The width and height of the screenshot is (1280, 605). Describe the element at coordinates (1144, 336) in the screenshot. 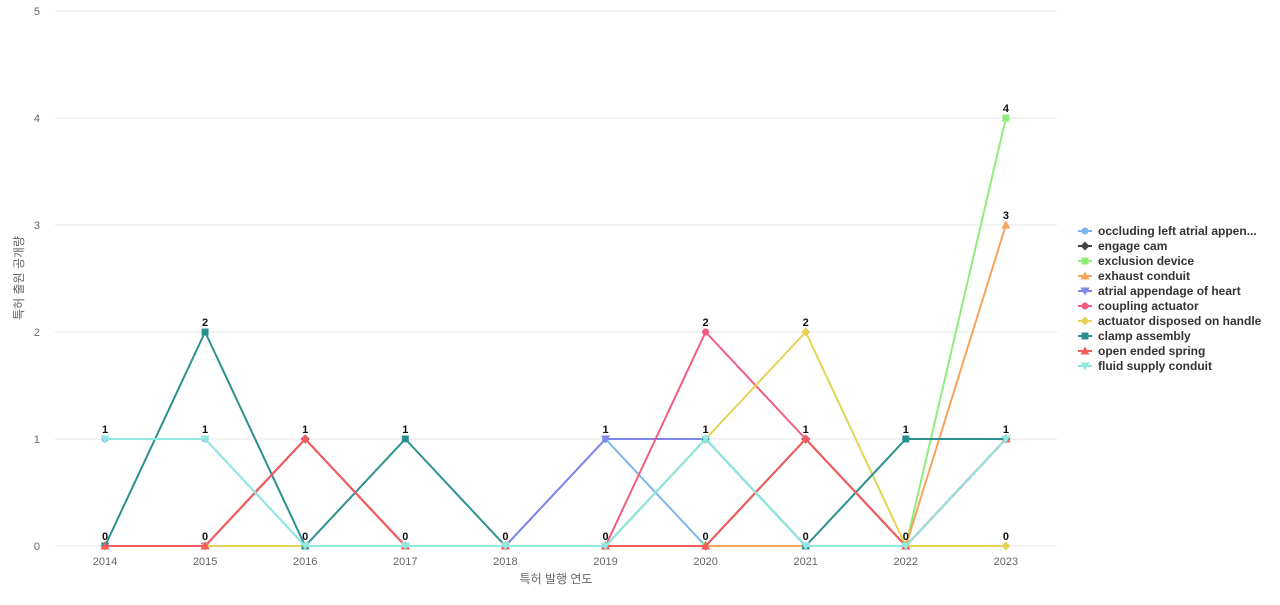

I see `legend-label: clamp assembly` at that location.